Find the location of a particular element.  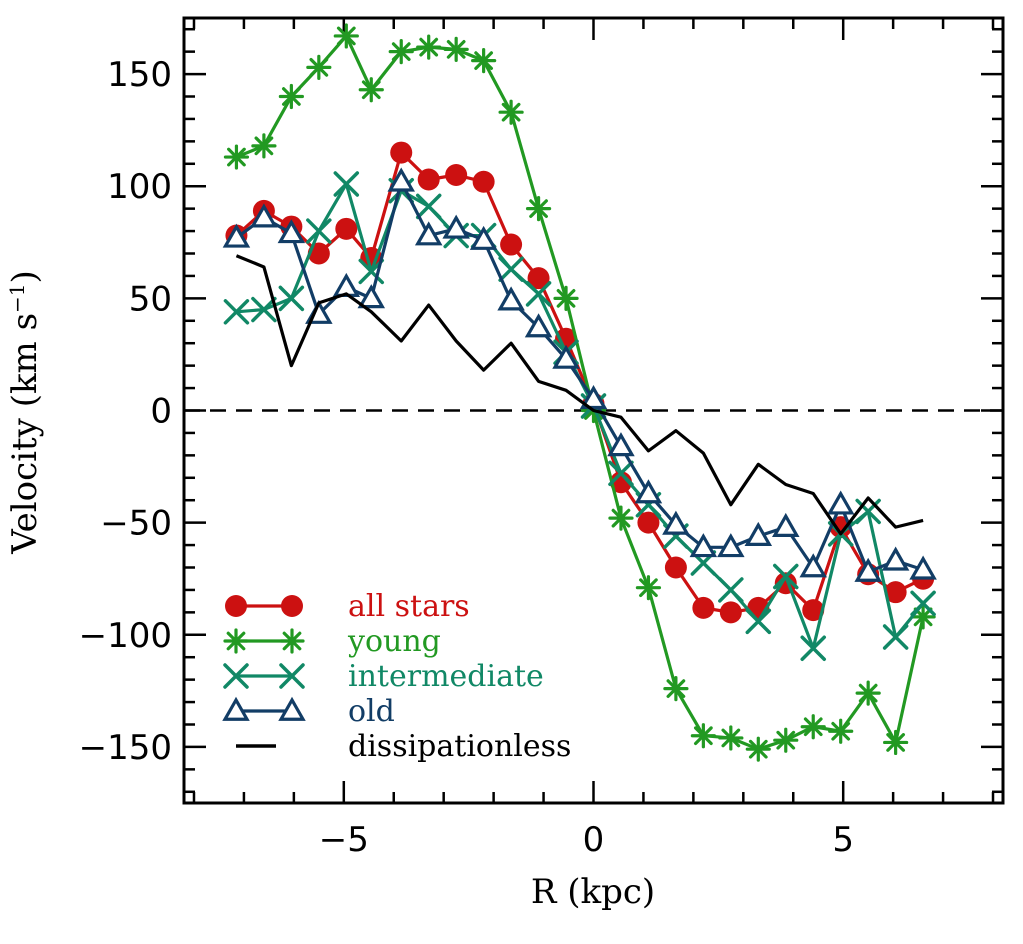

y-tick-label: −100 is located at coordinates (125, 636).